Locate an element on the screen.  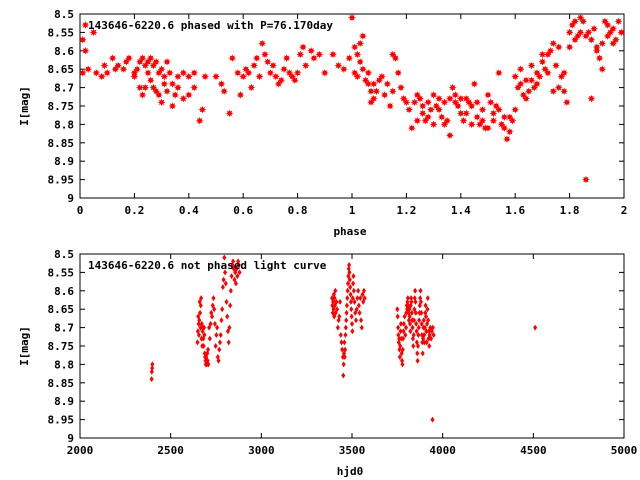
x-tick-label: 0.6 is located at coordinates (243, 210).